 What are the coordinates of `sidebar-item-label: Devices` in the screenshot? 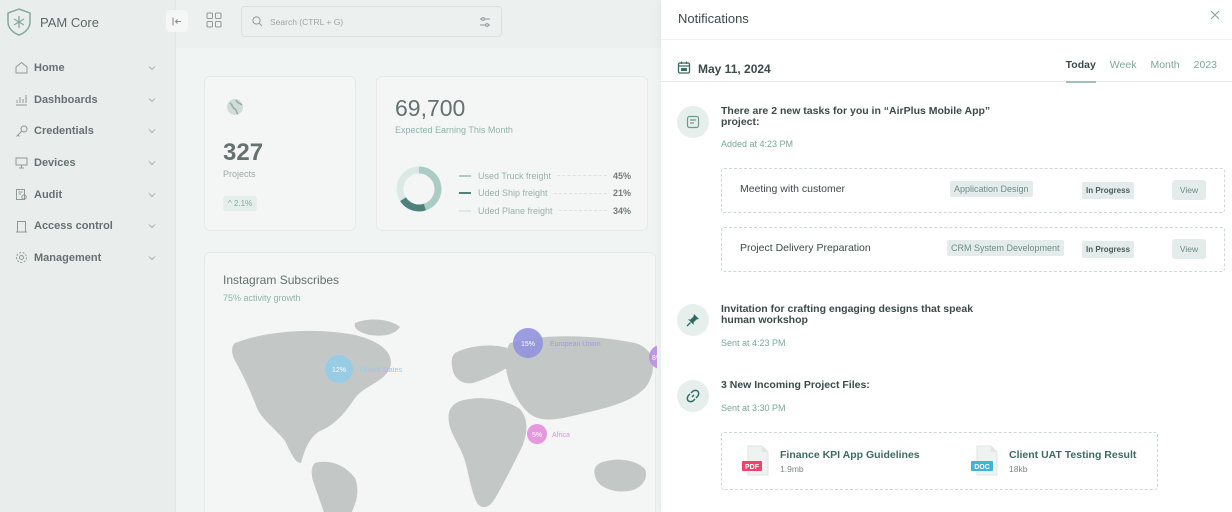 It's located at (55, 162).